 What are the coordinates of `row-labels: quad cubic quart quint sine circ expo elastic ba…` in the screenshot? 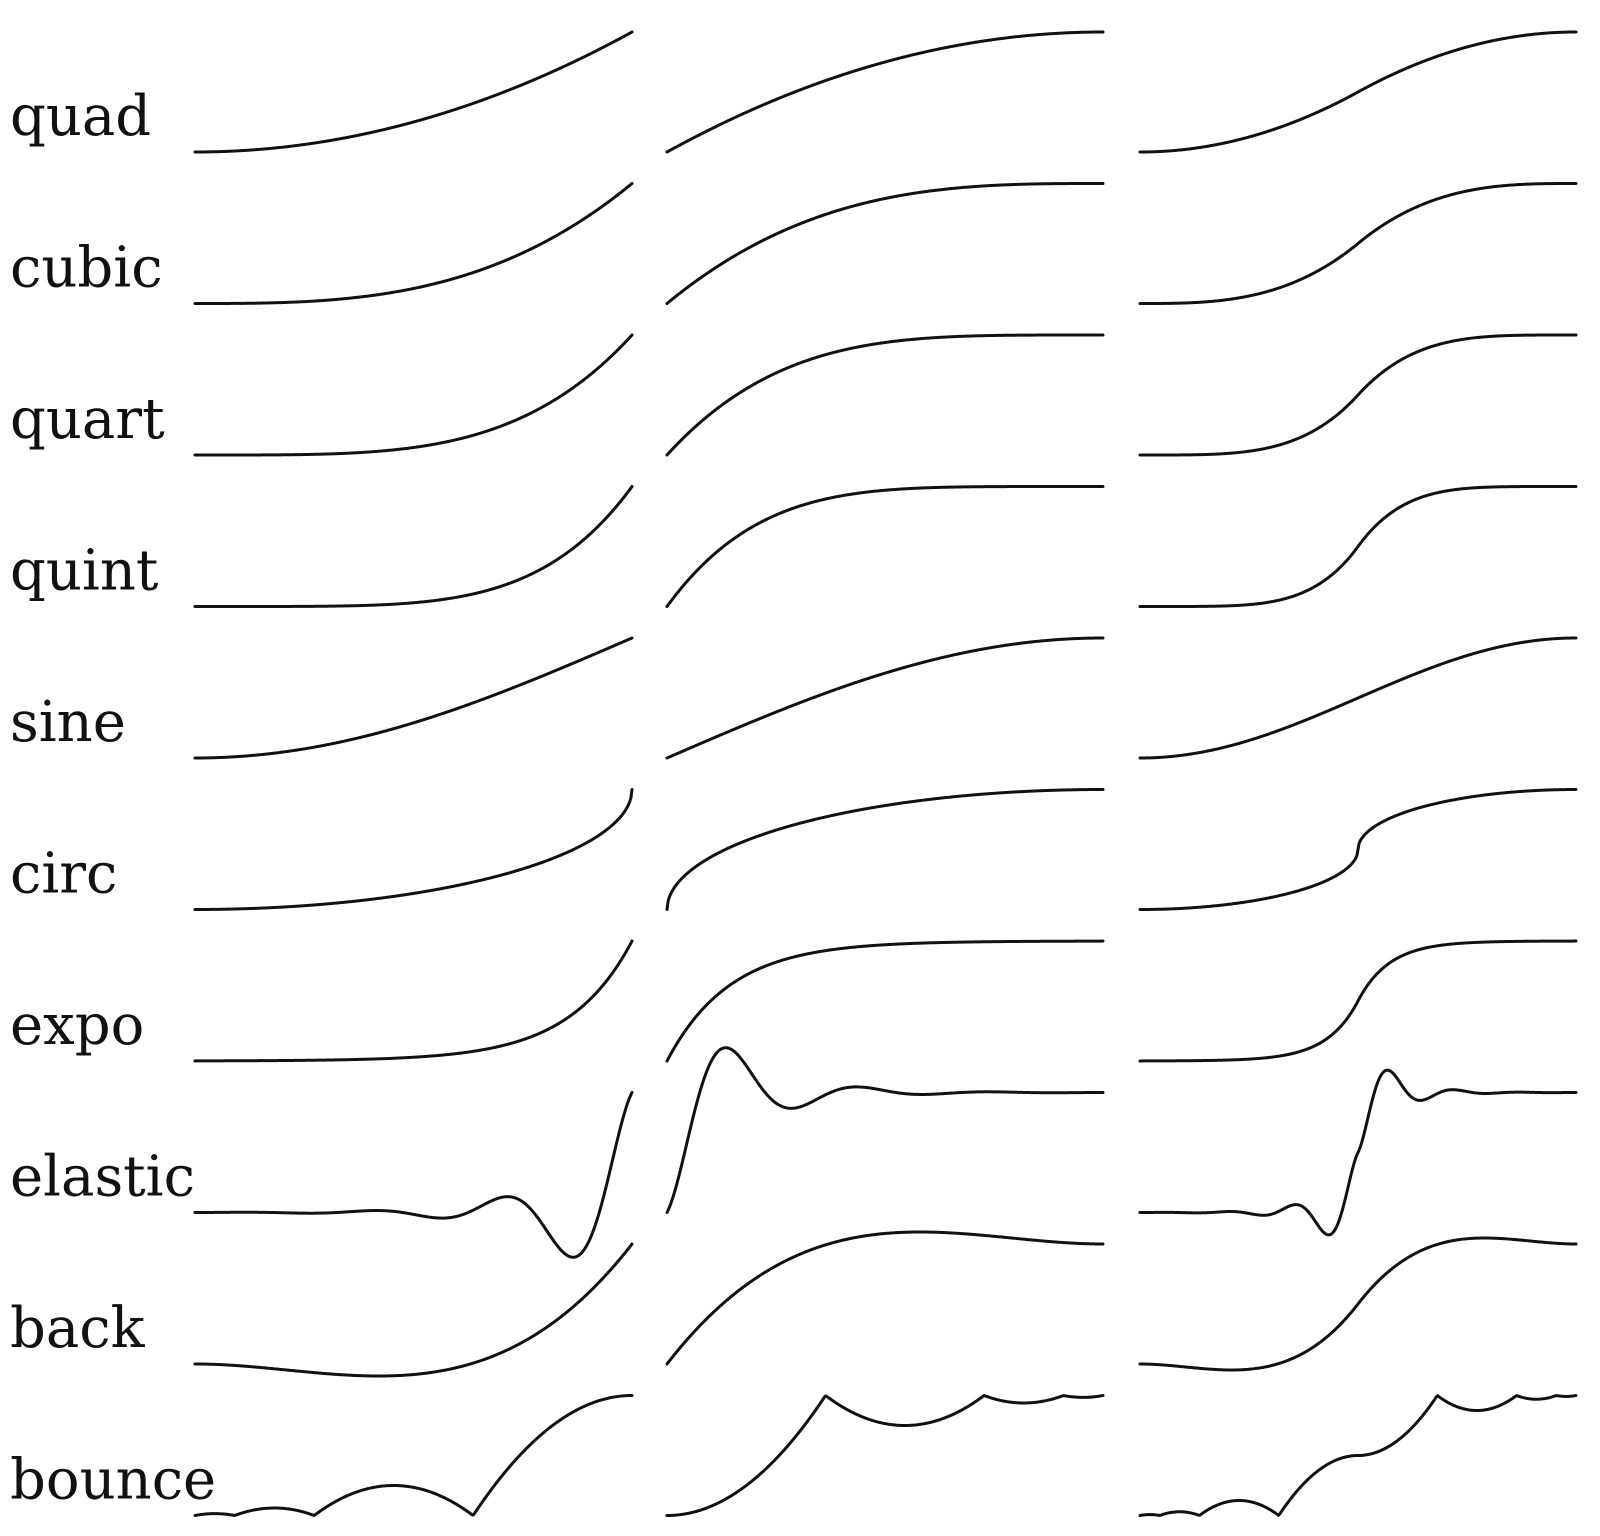 It's located at (113, 798).